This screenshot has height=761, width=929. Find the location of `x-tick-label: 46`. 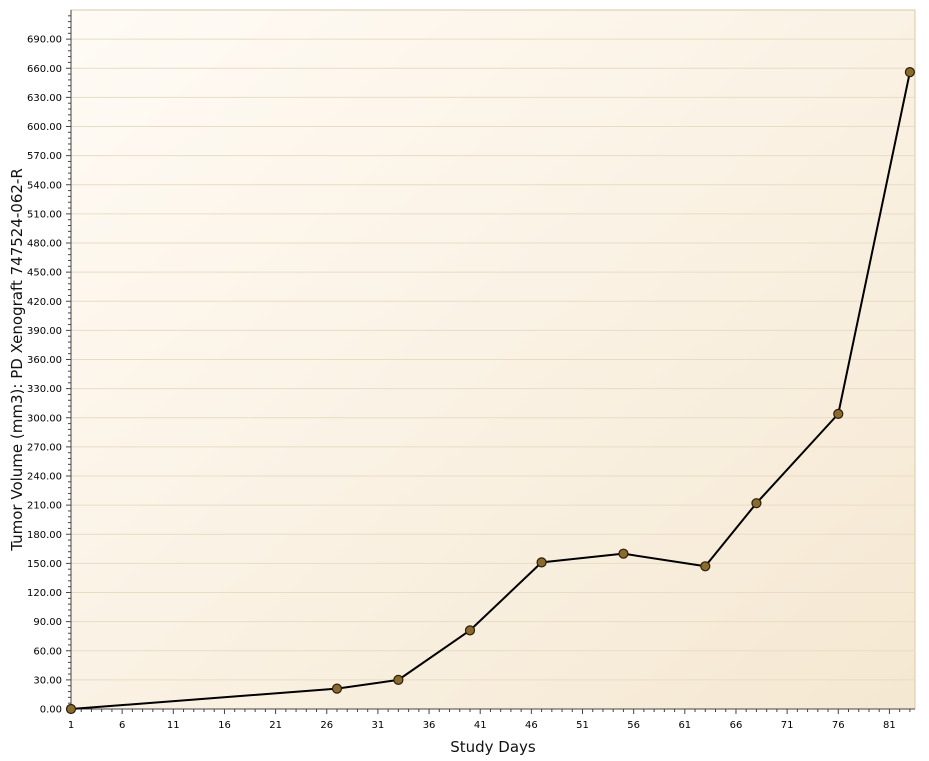

x-tick-label: 46 is located at coordinates (531, 725).